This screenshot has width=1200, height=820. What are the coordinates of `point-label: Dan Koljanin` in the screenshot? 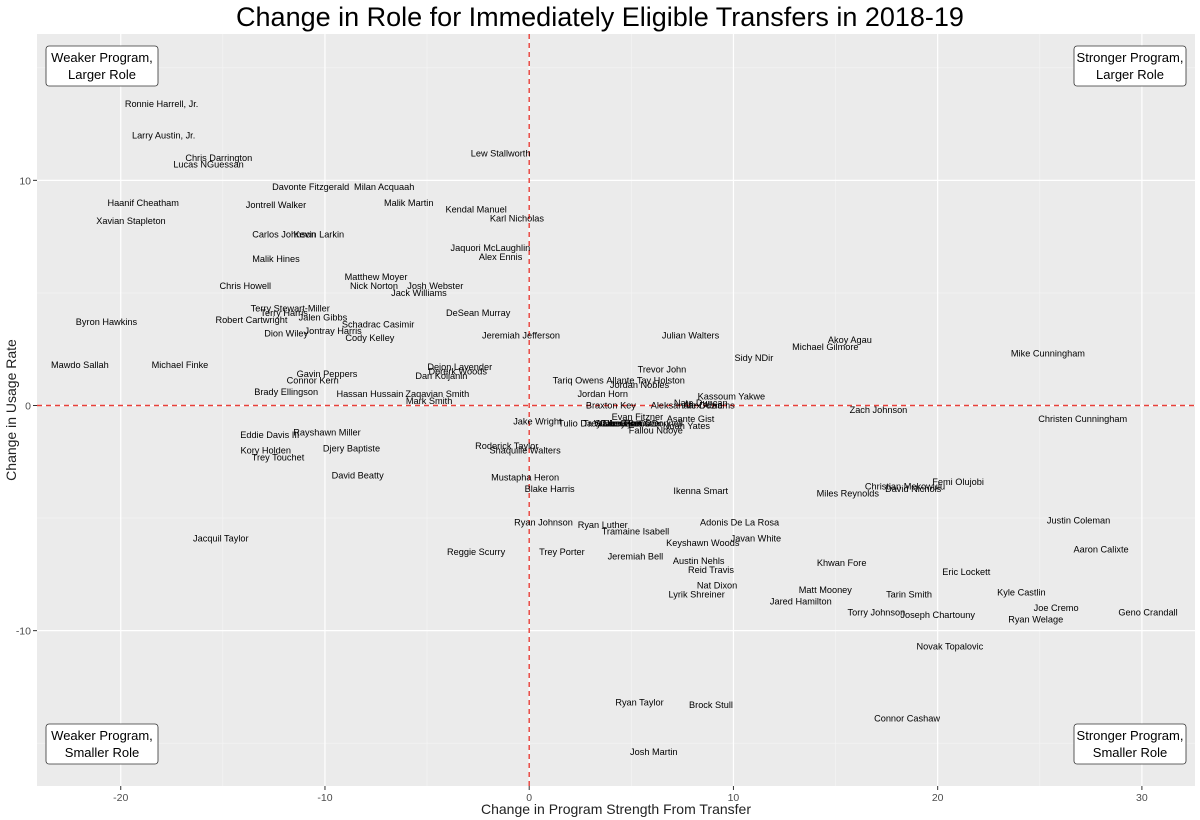 It's located at (441, 376).